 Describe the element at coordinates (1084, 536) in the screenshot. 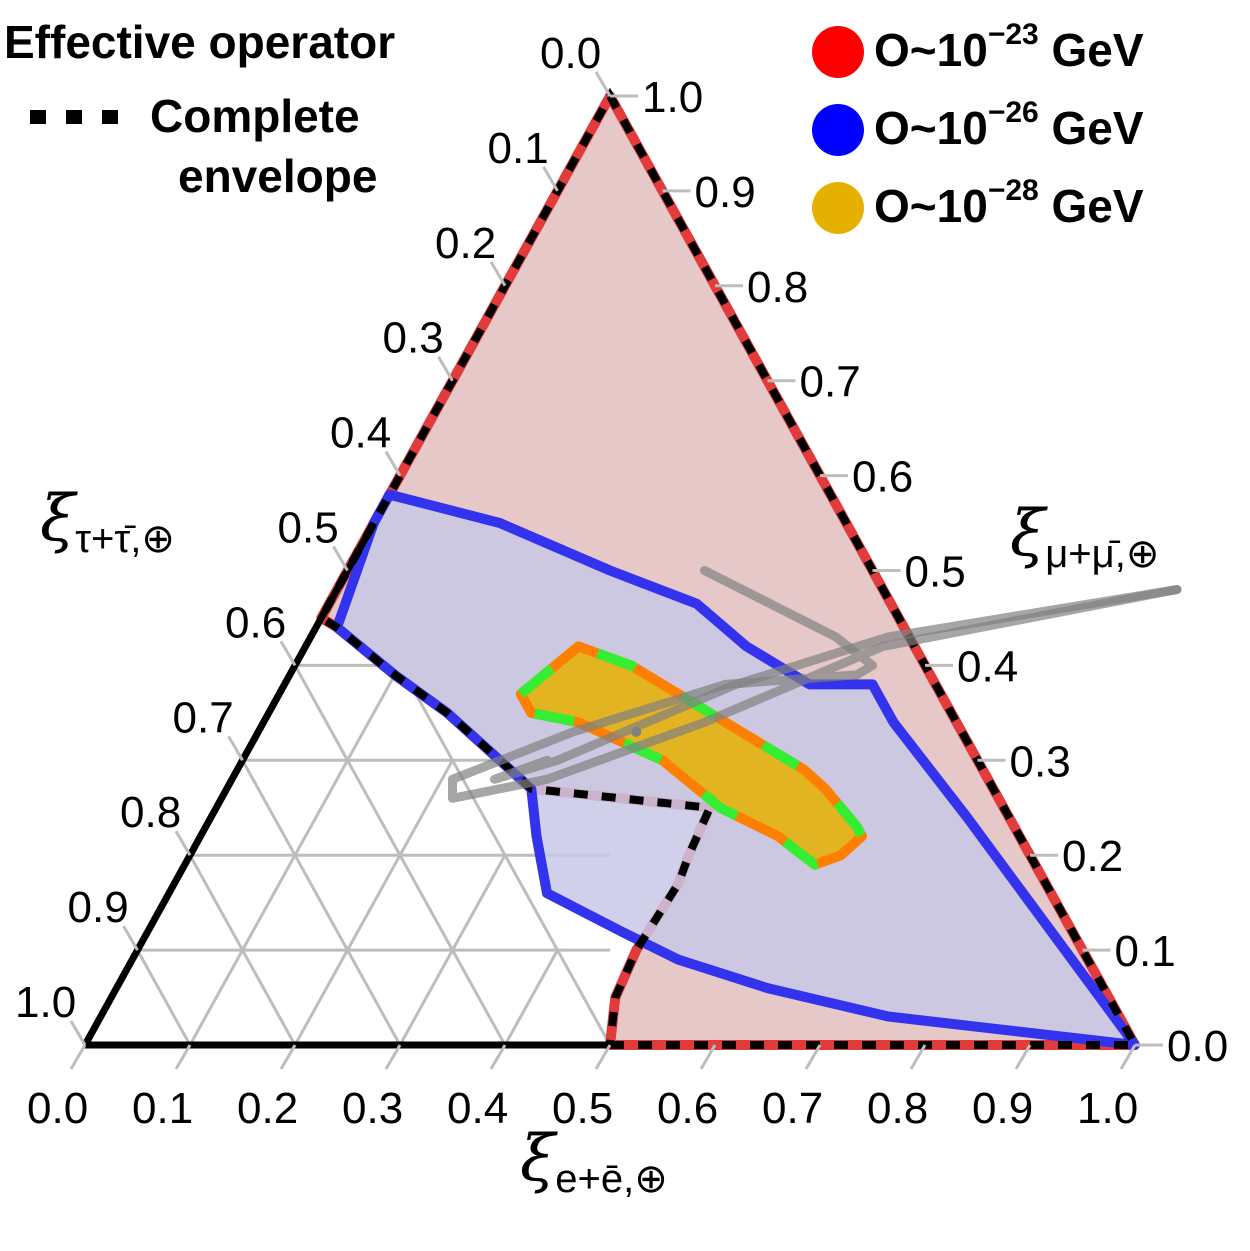

I see `right-axis-title: ξμ+μ̄,⊕` at that location.